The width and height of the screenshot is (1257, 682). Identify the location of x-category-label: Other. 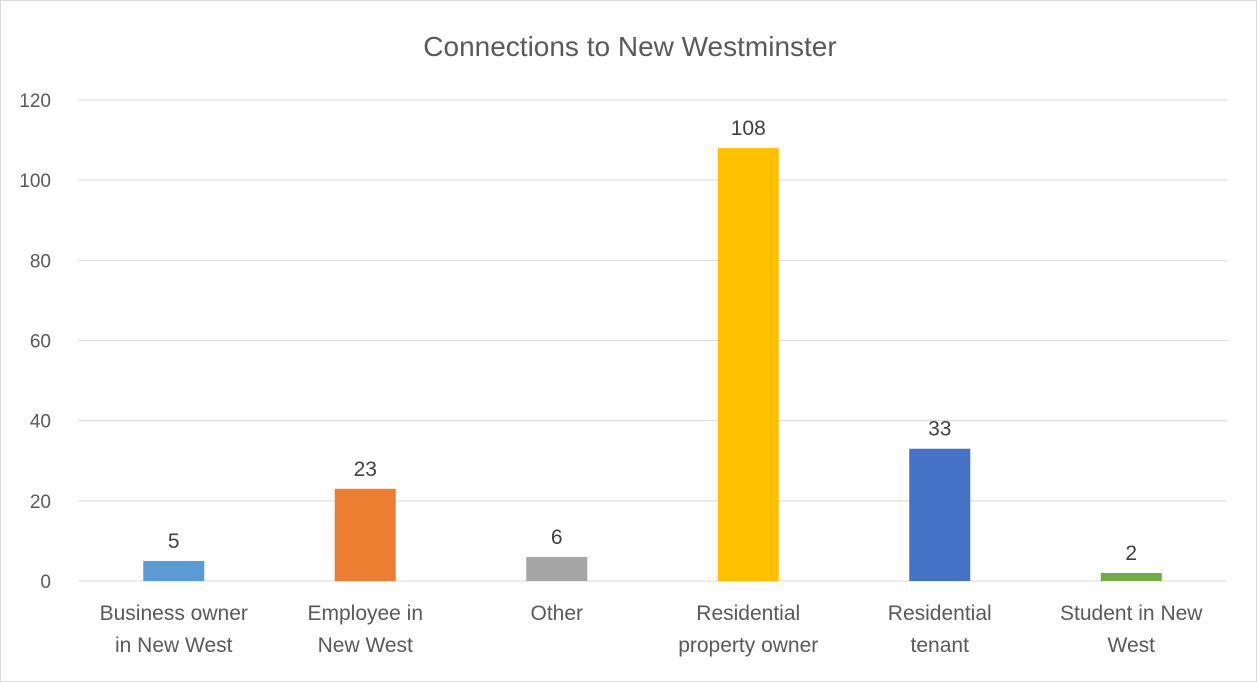
(556, 613).